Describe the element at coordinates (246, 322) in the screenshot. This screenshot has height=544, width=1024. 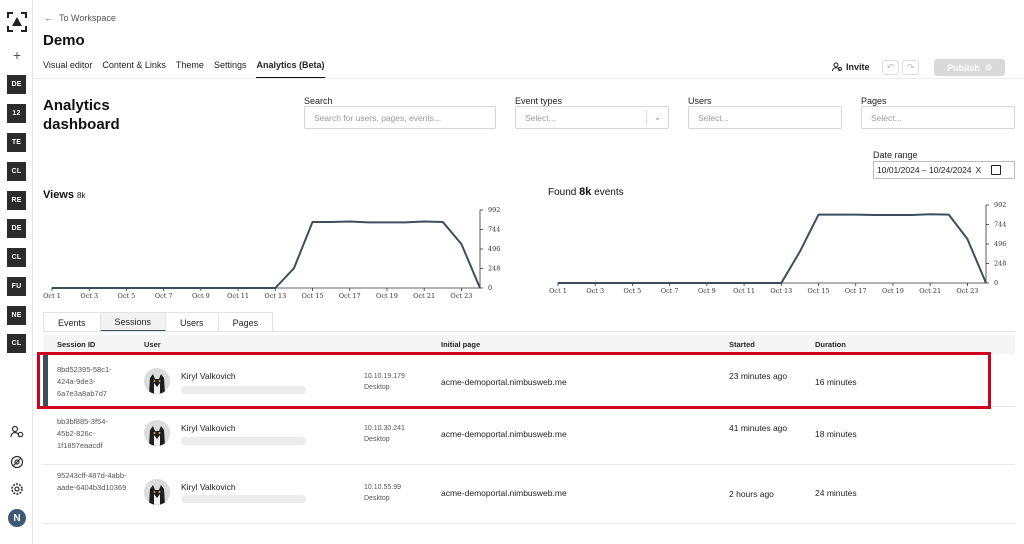
I see `subtab-pages: Pages` at that location.